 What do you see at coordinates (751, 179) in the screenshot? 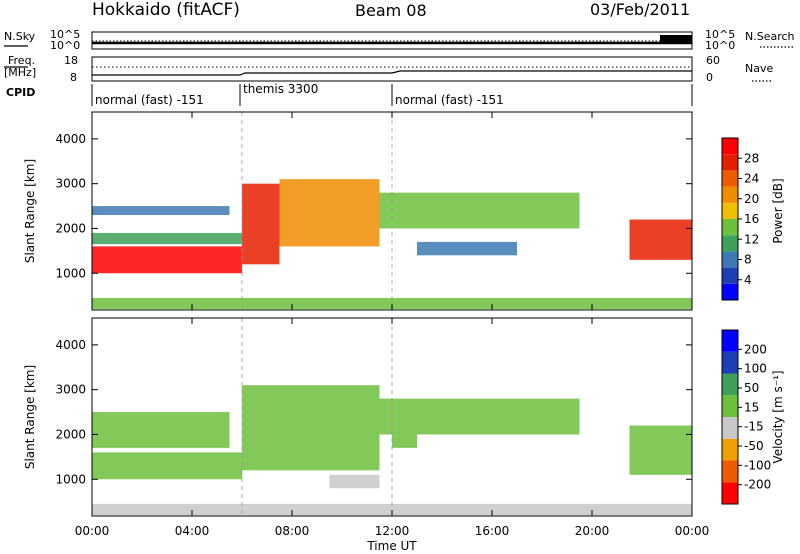
I see `power-colorbar-tick-1: 24` at bounding box center [751, 179].